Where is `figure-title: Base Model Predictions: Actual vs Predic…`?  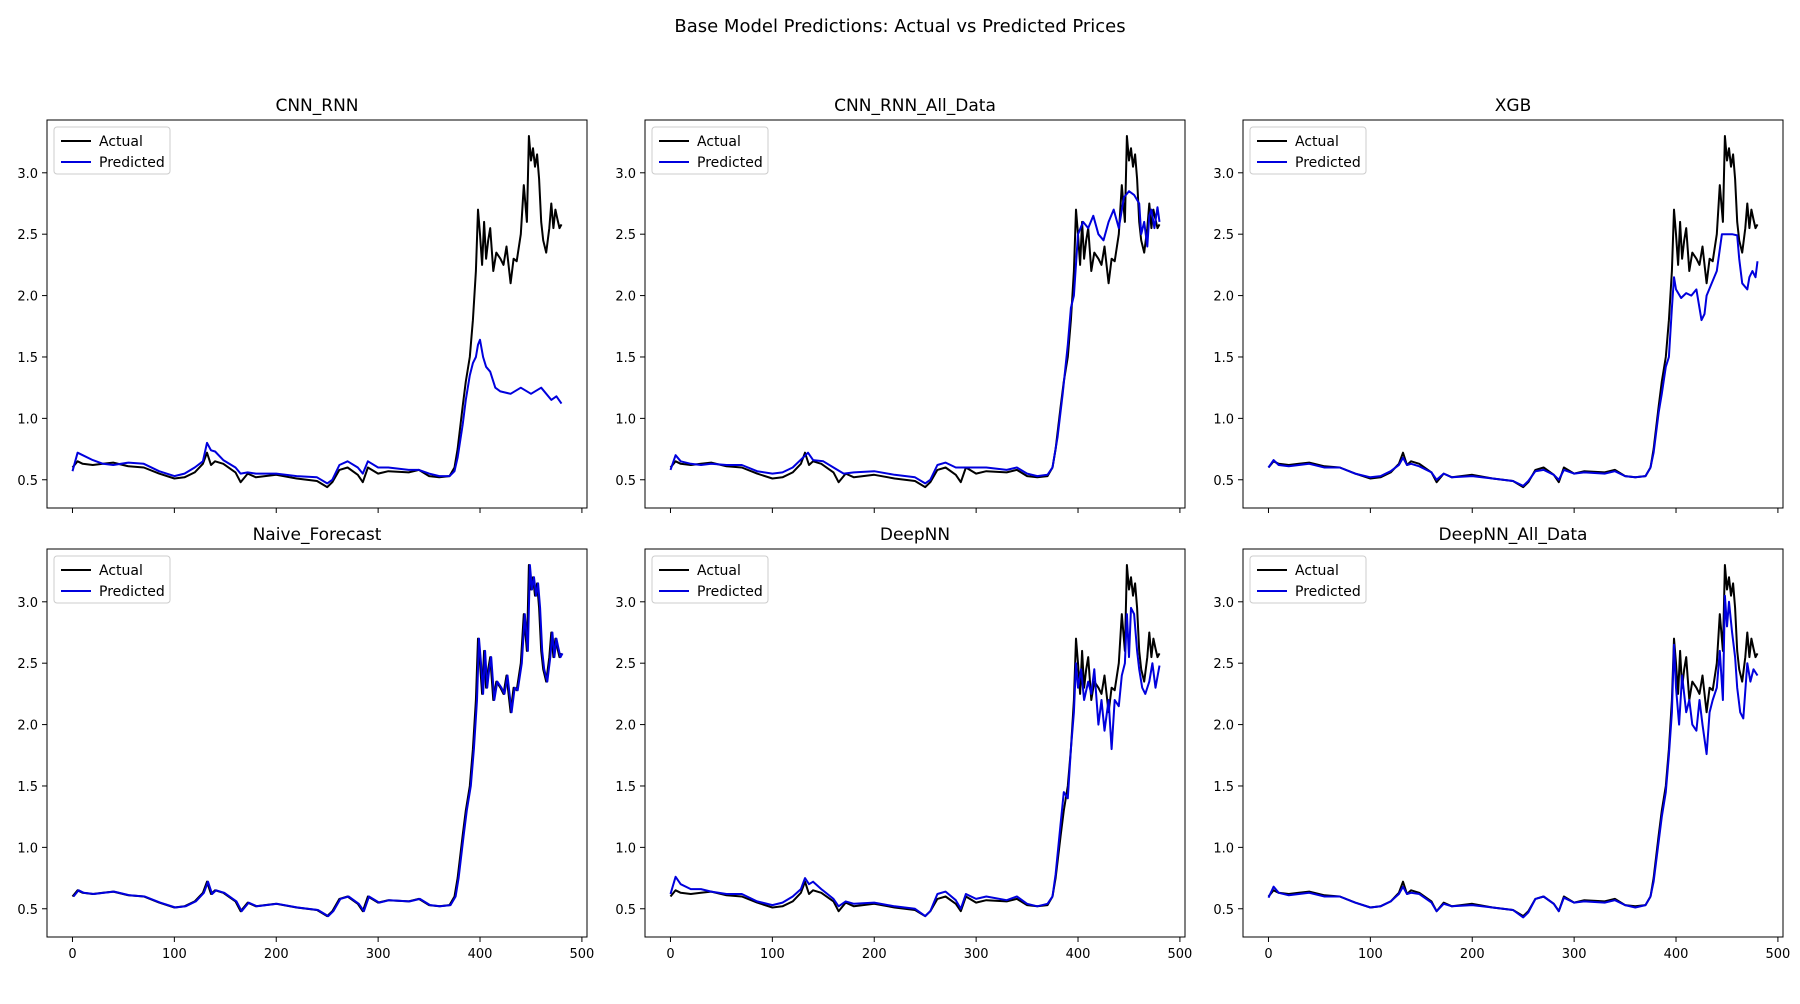 figure-title: Base Model Predictions: Actual vs Predic… is located at coordinates (900, 26).